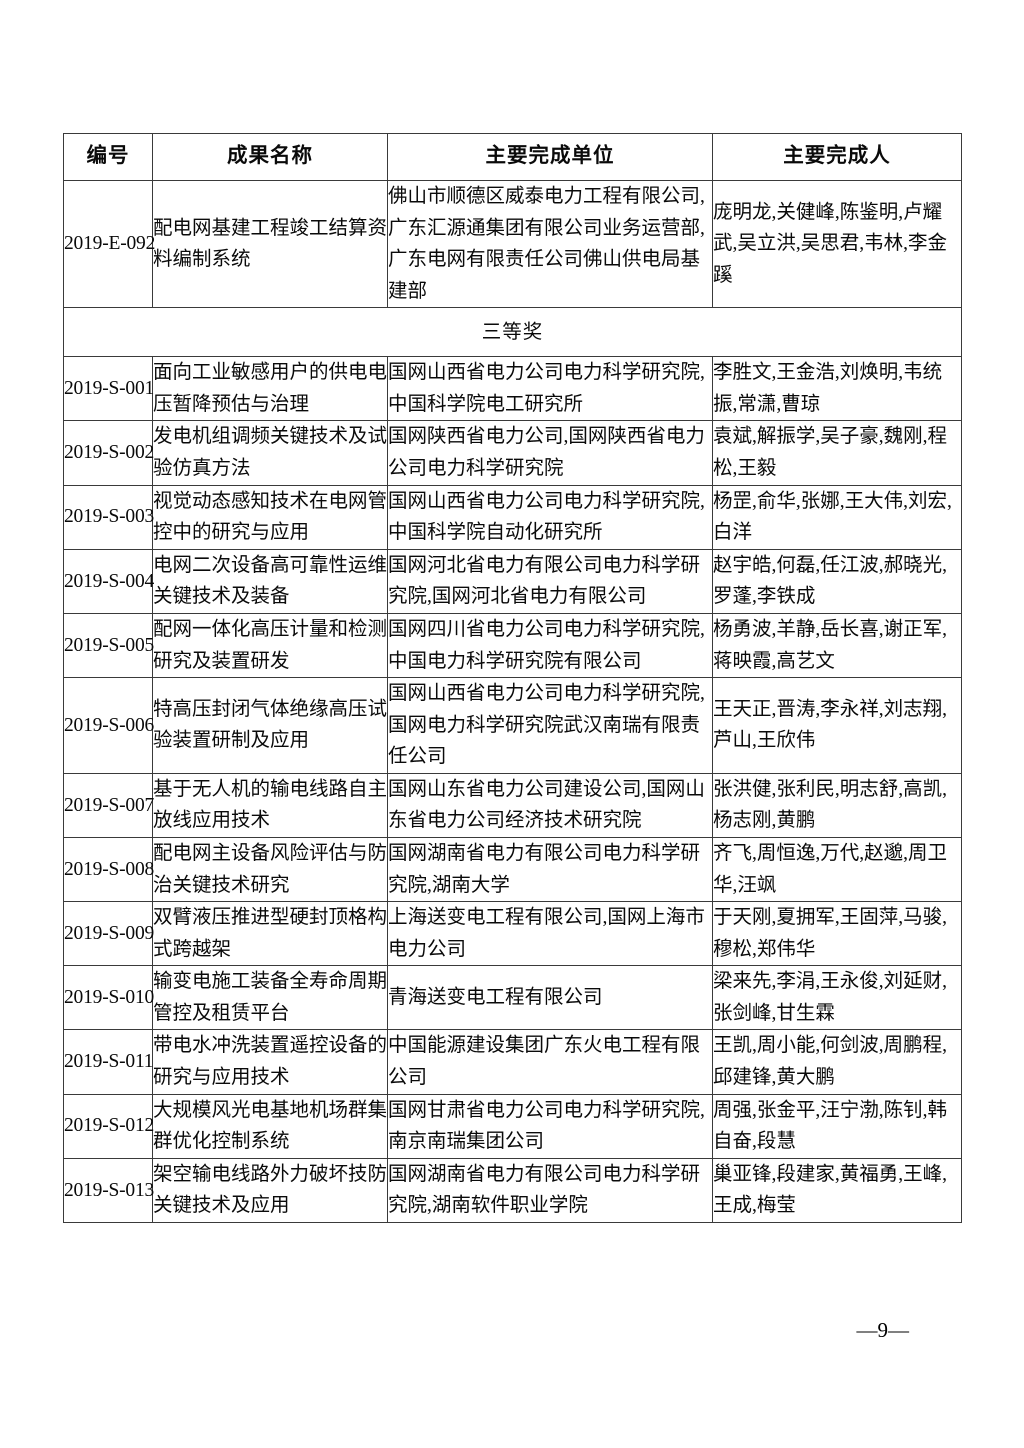 The image size is (1024, 1448). I want to click on cell-unit: 国网甘肃省电力公司电力科学研究院,南京南瑞集团公司, so click(550, 1126).